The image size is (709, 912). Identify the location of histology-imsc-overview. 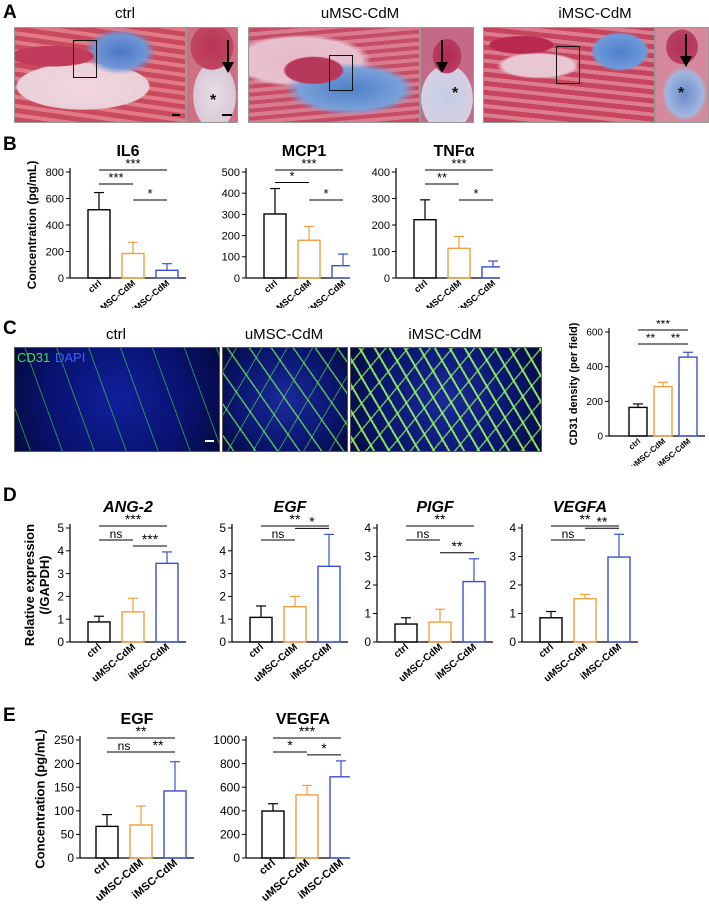
(569, 75).